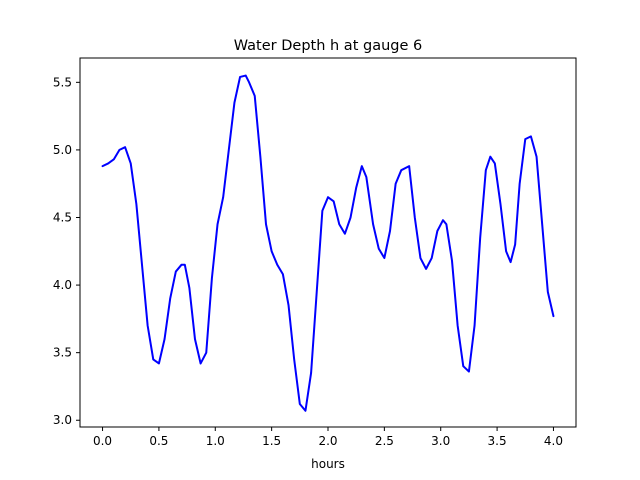 The width and height of the screenshot is (640, 480). Describe the element at coordinates (215, 441) in the screenshot. I see `x-tick-label: 1.0` at that location.